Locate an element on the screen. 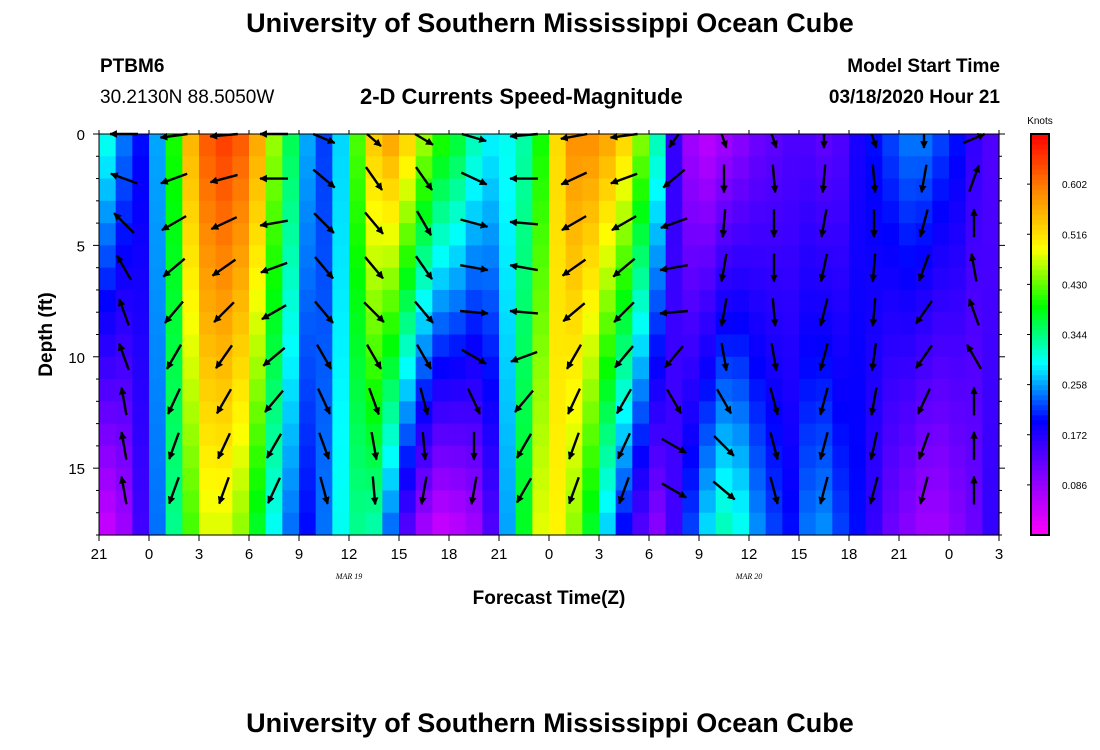 The width and height of the screenshot is (1100, 750). colorbar: Knots 0.086 0.172 0.258 0.344 0.430 0.516 0.602 is located at coordinates (1057, 326).